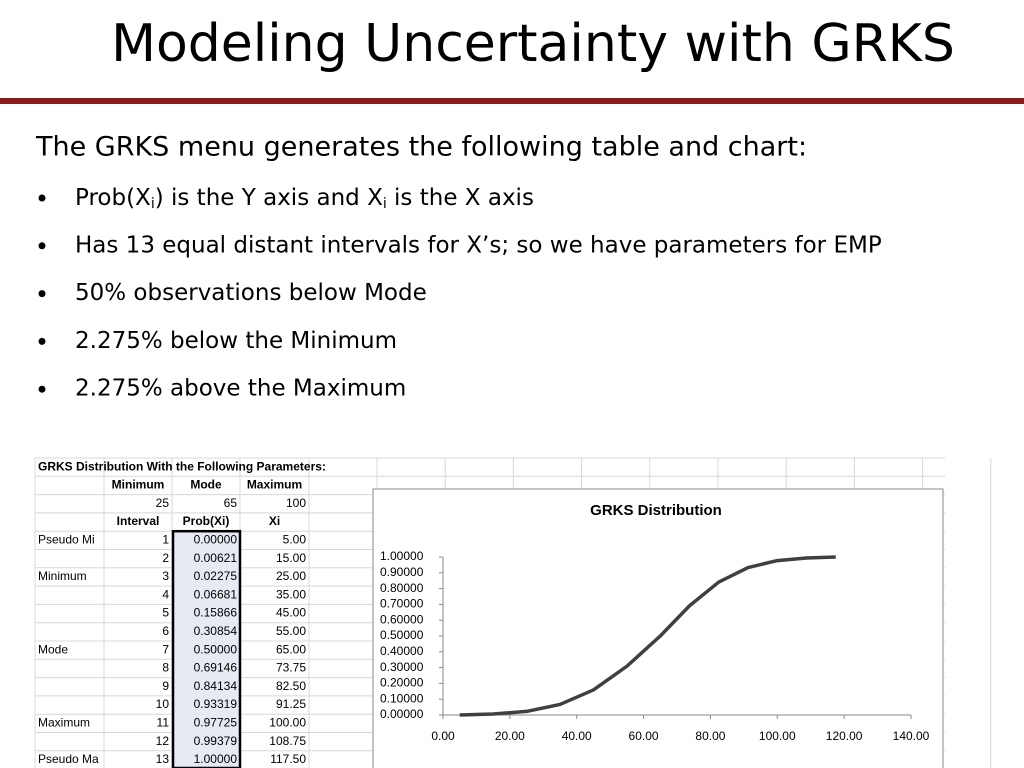 The width and height of the screenshot is (1024, 768). I want to click on prob-column, so click(206, 648).